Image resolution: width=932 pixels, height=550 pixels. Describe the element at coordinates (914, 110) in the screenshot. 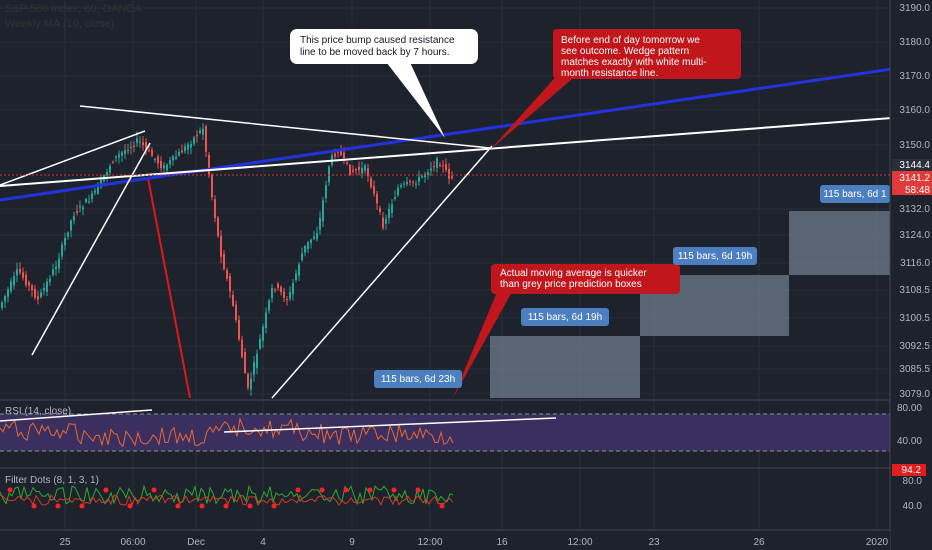

I see `price-tick-label: 3160.0` at that location.